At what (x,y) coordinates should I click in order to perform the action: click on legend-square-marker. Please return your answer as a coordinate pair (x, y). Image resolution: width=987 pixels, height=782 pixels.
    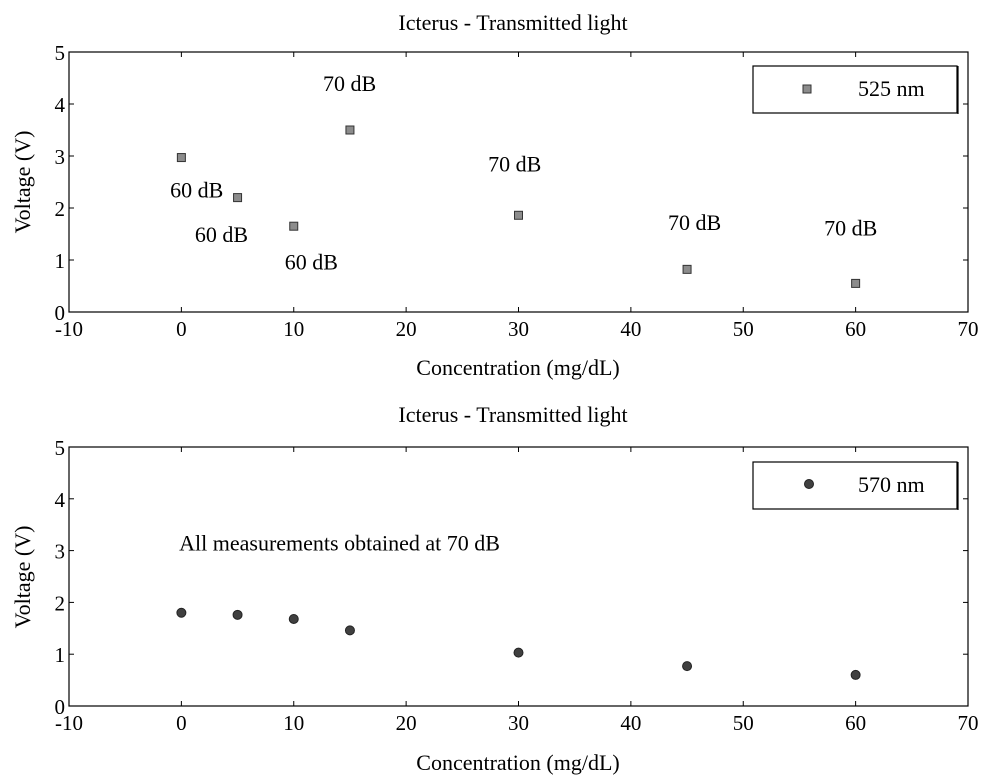
    Looking at the image, I should click on (807, 89).